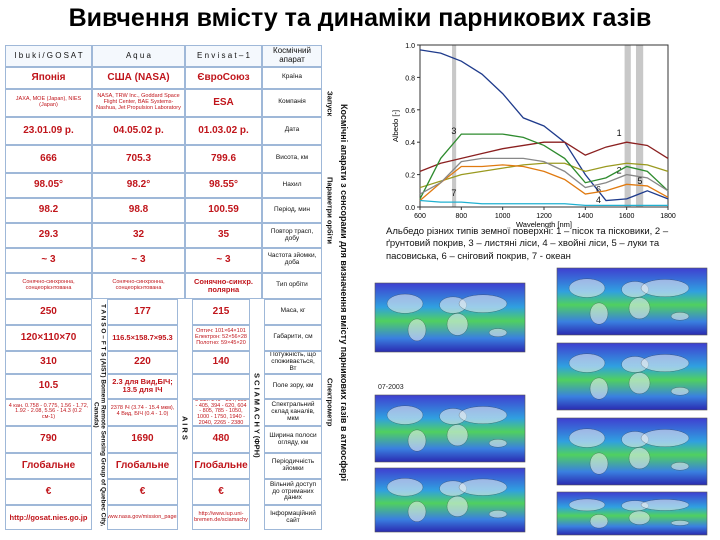 This screenshot has height=540, width=720. Describe the element at coordinates (293, 517) in the screenshot. I see `parameter-cell: Інформаційний сайт` at that location.